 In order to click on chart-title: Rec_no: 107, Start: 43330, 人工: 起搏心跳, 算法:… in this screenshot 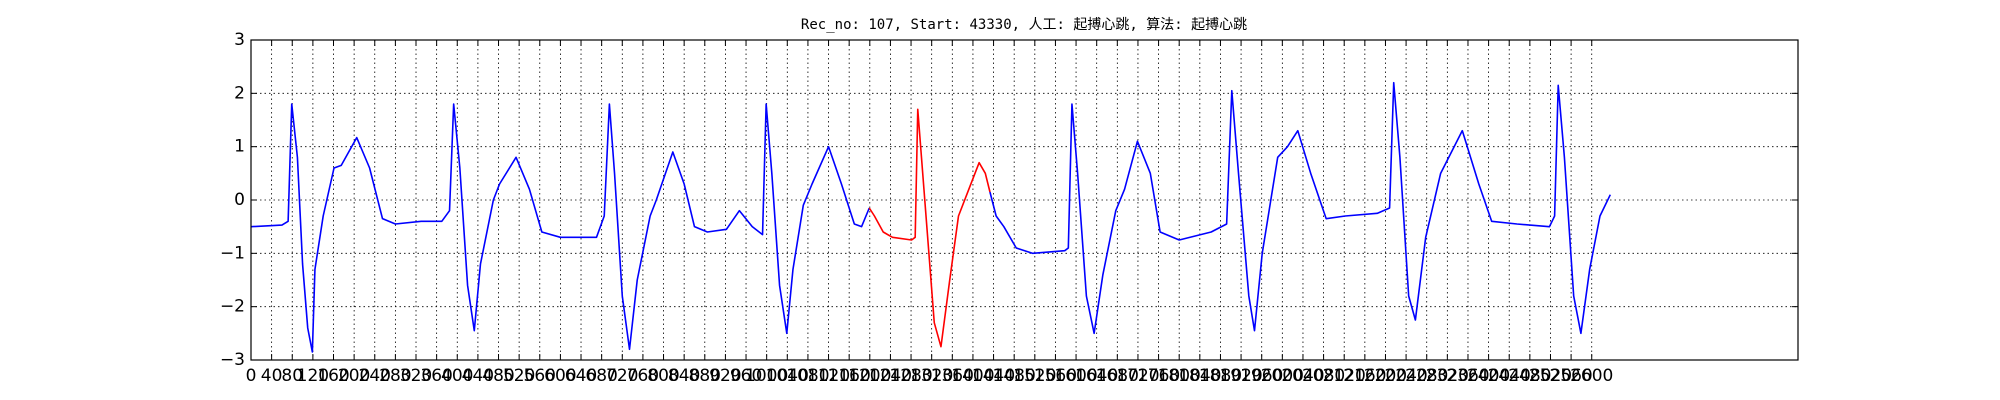, I will do `click(1024, 24)`.